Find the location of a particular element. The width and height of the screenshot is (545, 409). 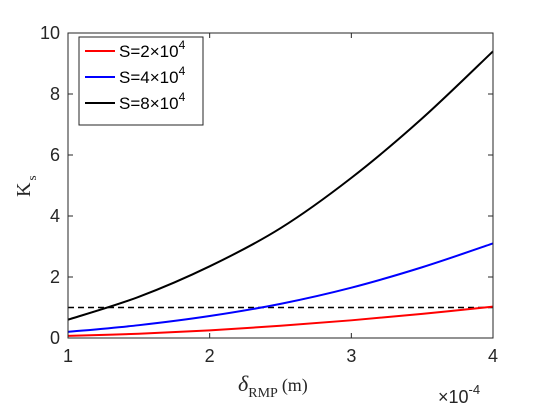

x-axis-label: δRMP (m) is located at coordinates (273, 386).